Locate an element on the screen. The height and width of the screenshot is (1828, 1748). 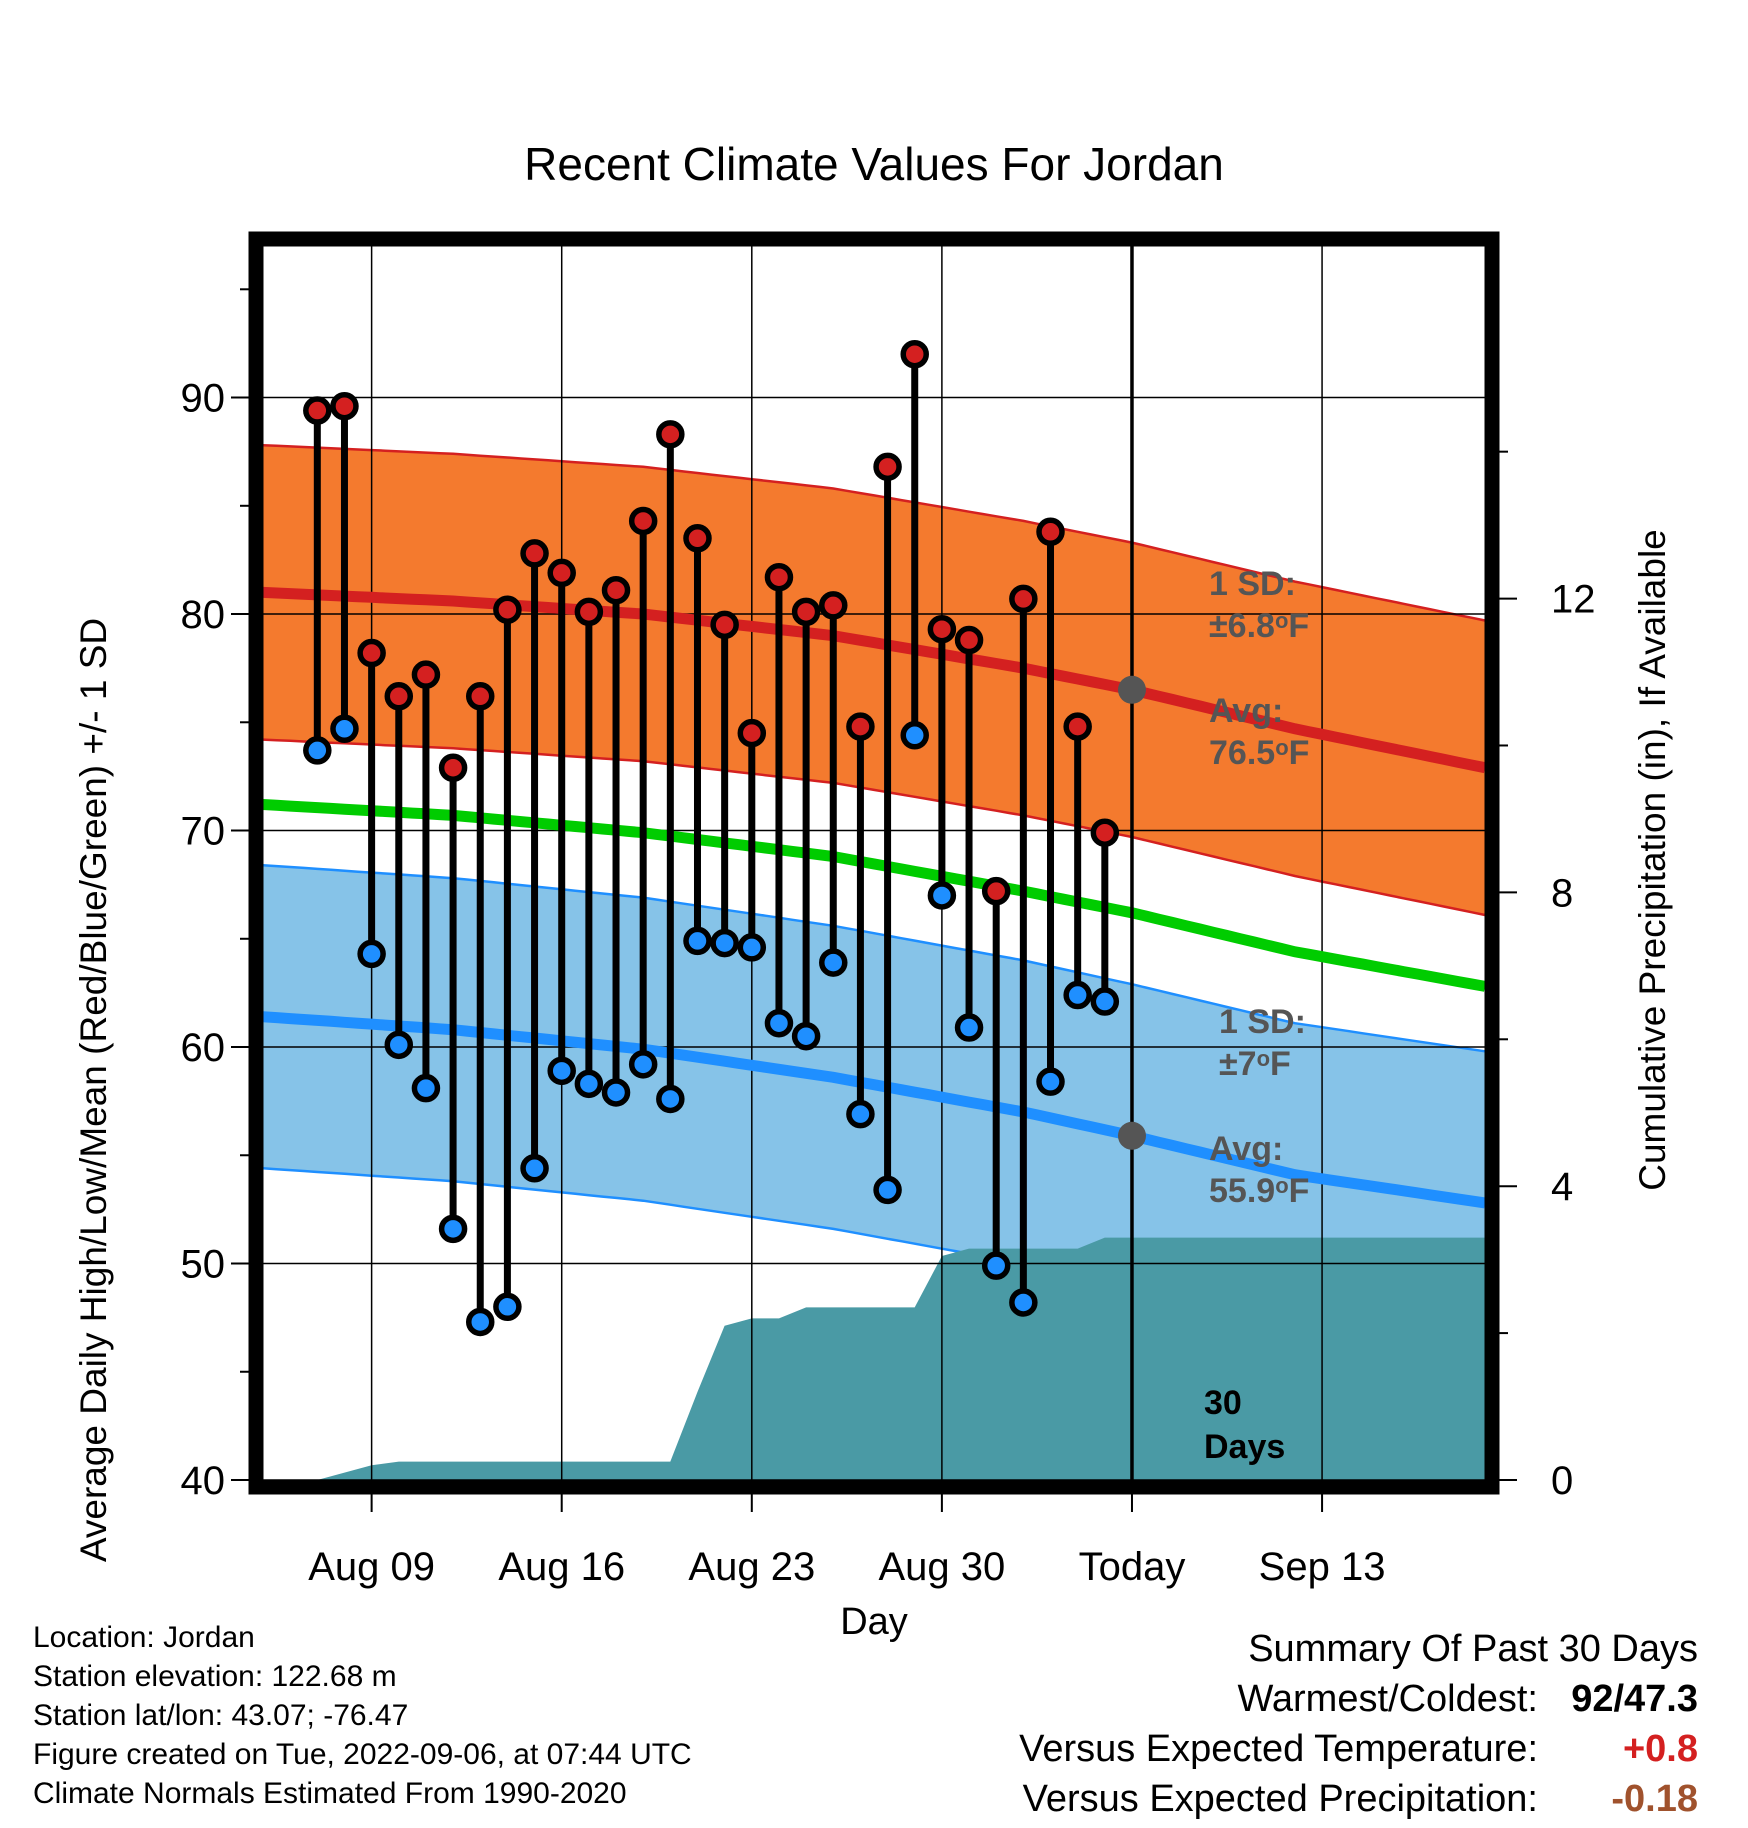
high-sd-note-line1: 1 SD: is located at coordinates (1252, 584).